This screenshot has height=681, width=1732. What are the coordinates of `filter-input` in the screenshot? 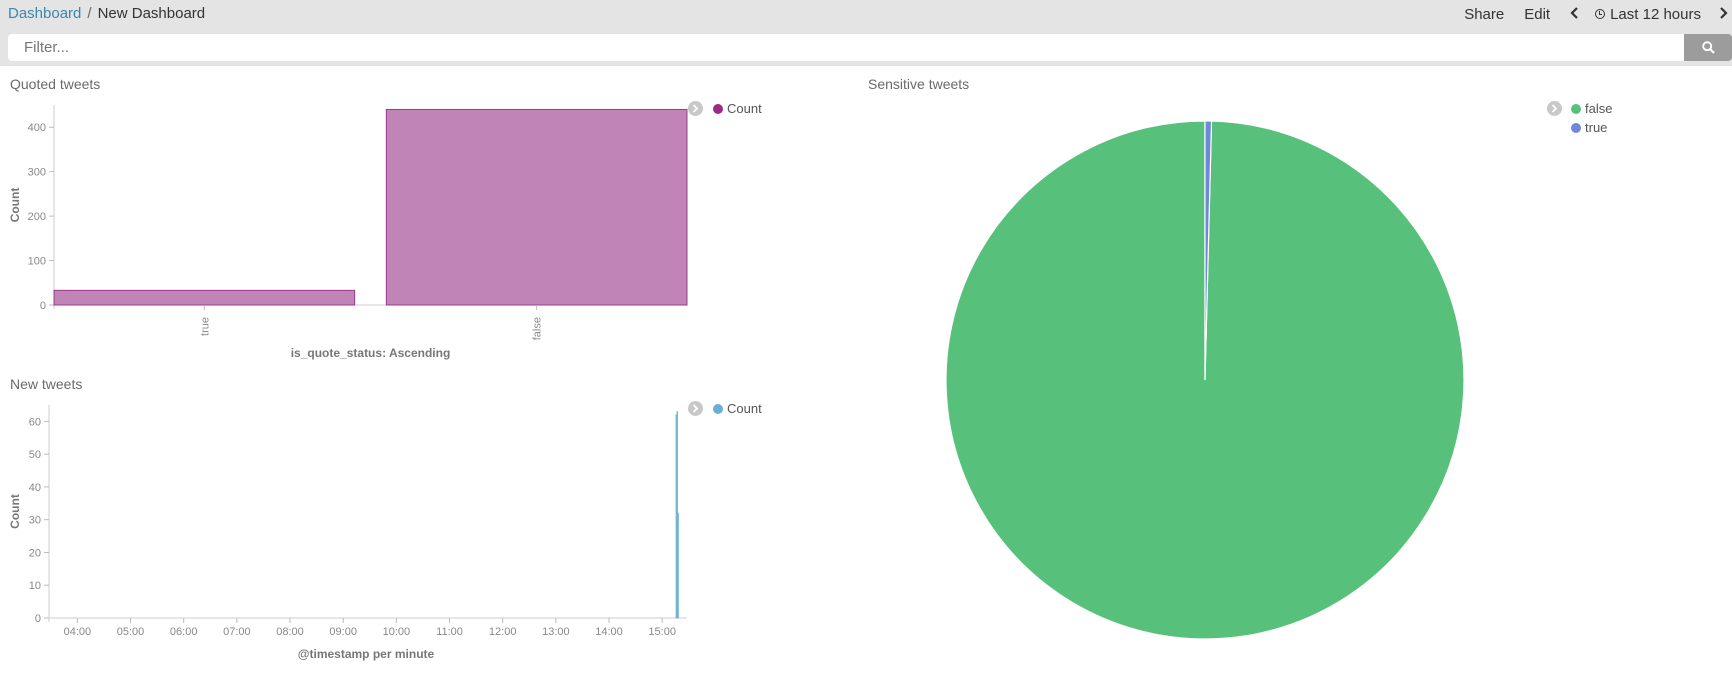 It's located at (846, 47).